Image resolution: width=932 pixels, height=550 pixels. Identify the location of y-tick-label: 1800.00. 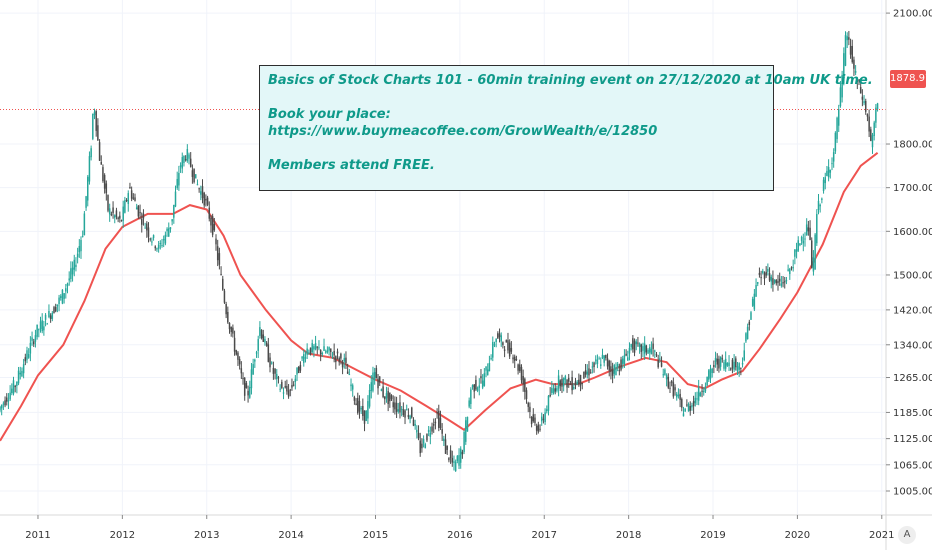
(912, 145).